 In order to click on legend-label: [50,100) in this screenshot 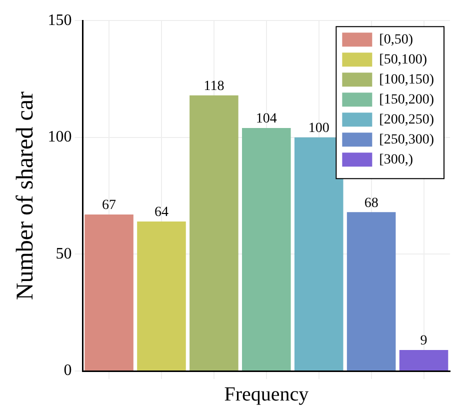, I will do `click(403, 60)`.